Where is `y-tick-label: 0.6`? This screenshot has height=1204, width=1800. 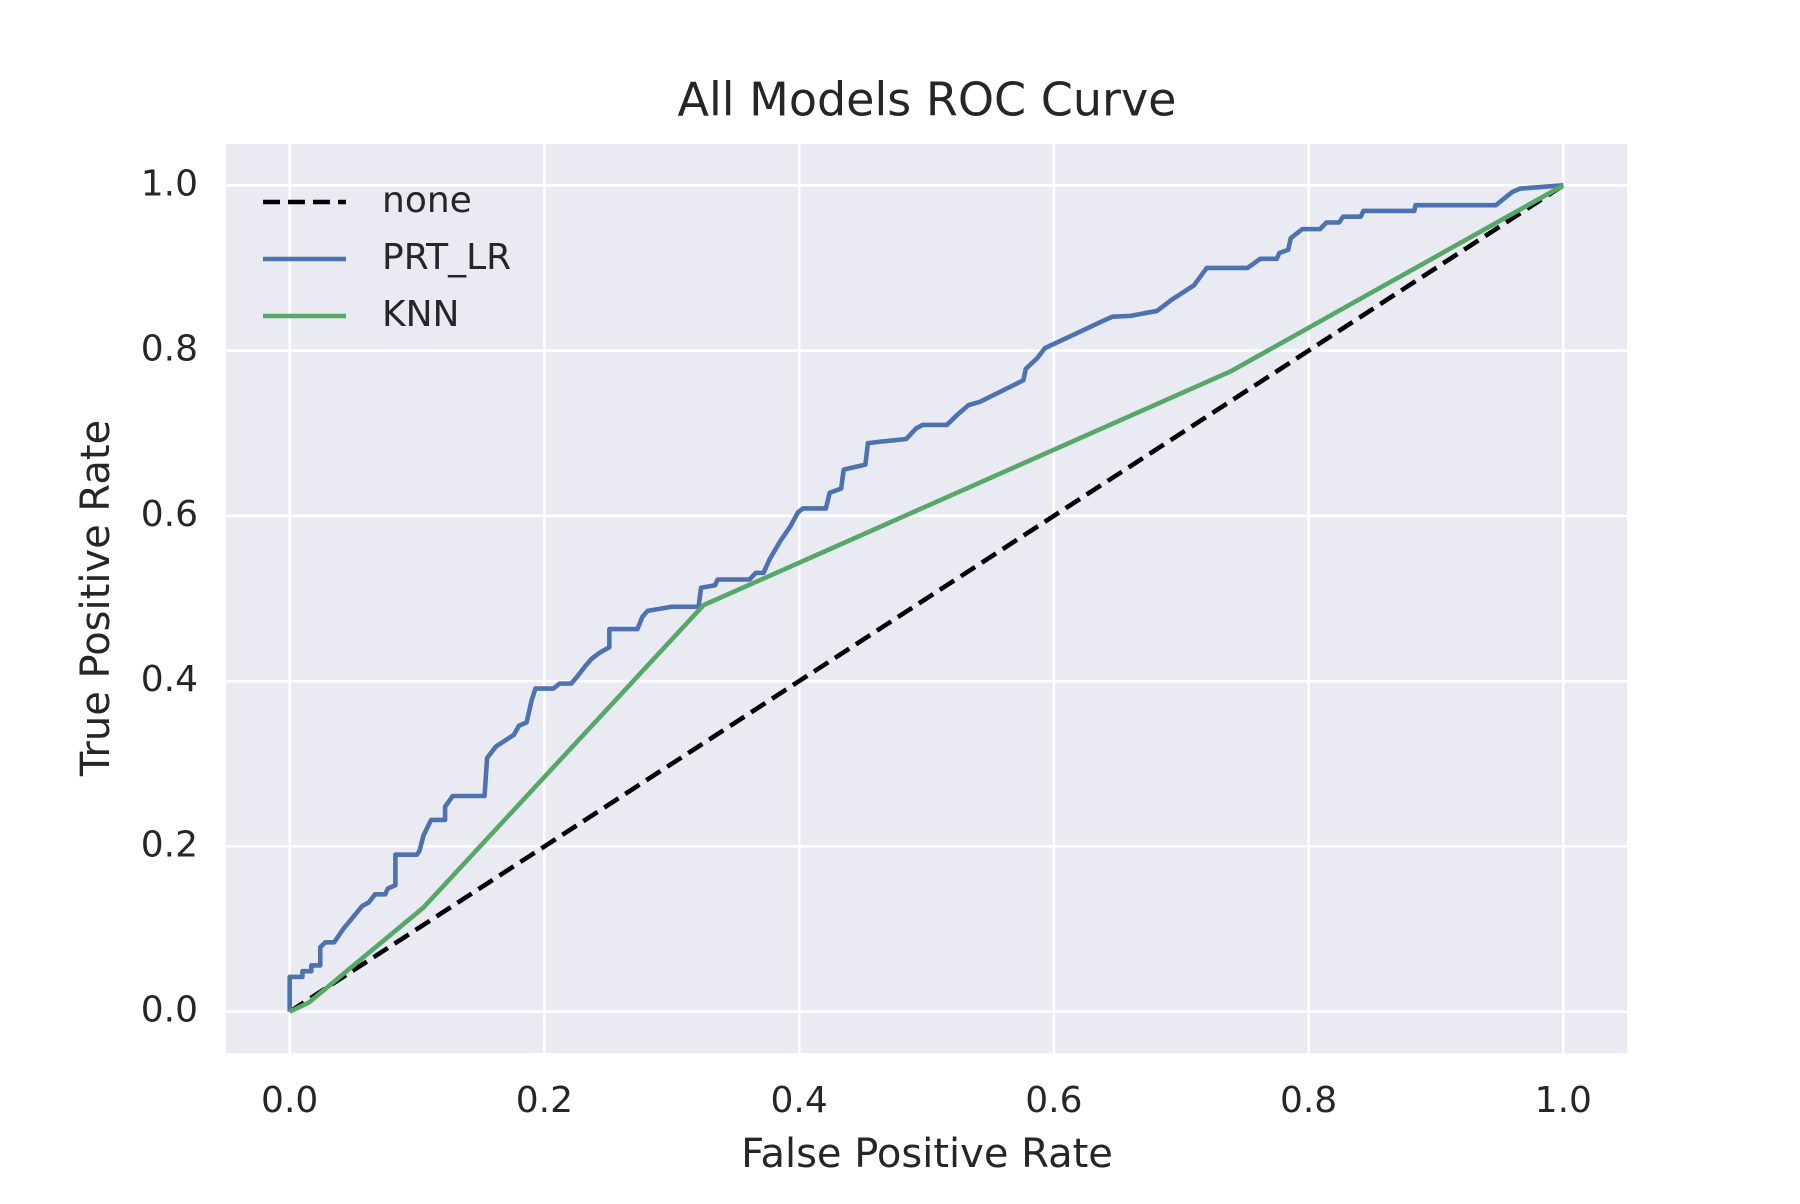
y-tick-label: 0.6 is located at coordinates (169, 514).